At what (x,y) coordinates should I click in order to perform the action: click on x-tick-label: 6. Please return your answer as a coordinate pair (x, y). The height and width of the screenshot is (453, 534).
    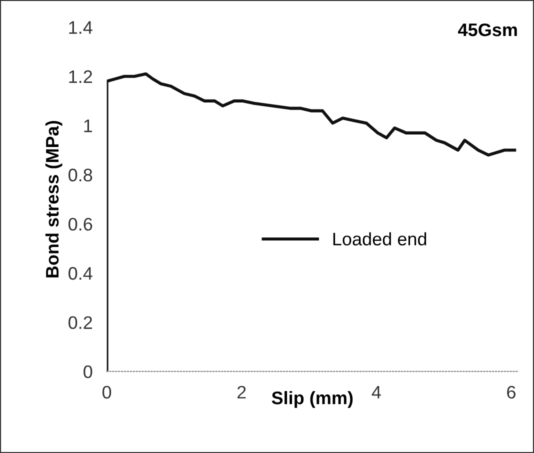
    Looking at the image, I should click on (511, 392).